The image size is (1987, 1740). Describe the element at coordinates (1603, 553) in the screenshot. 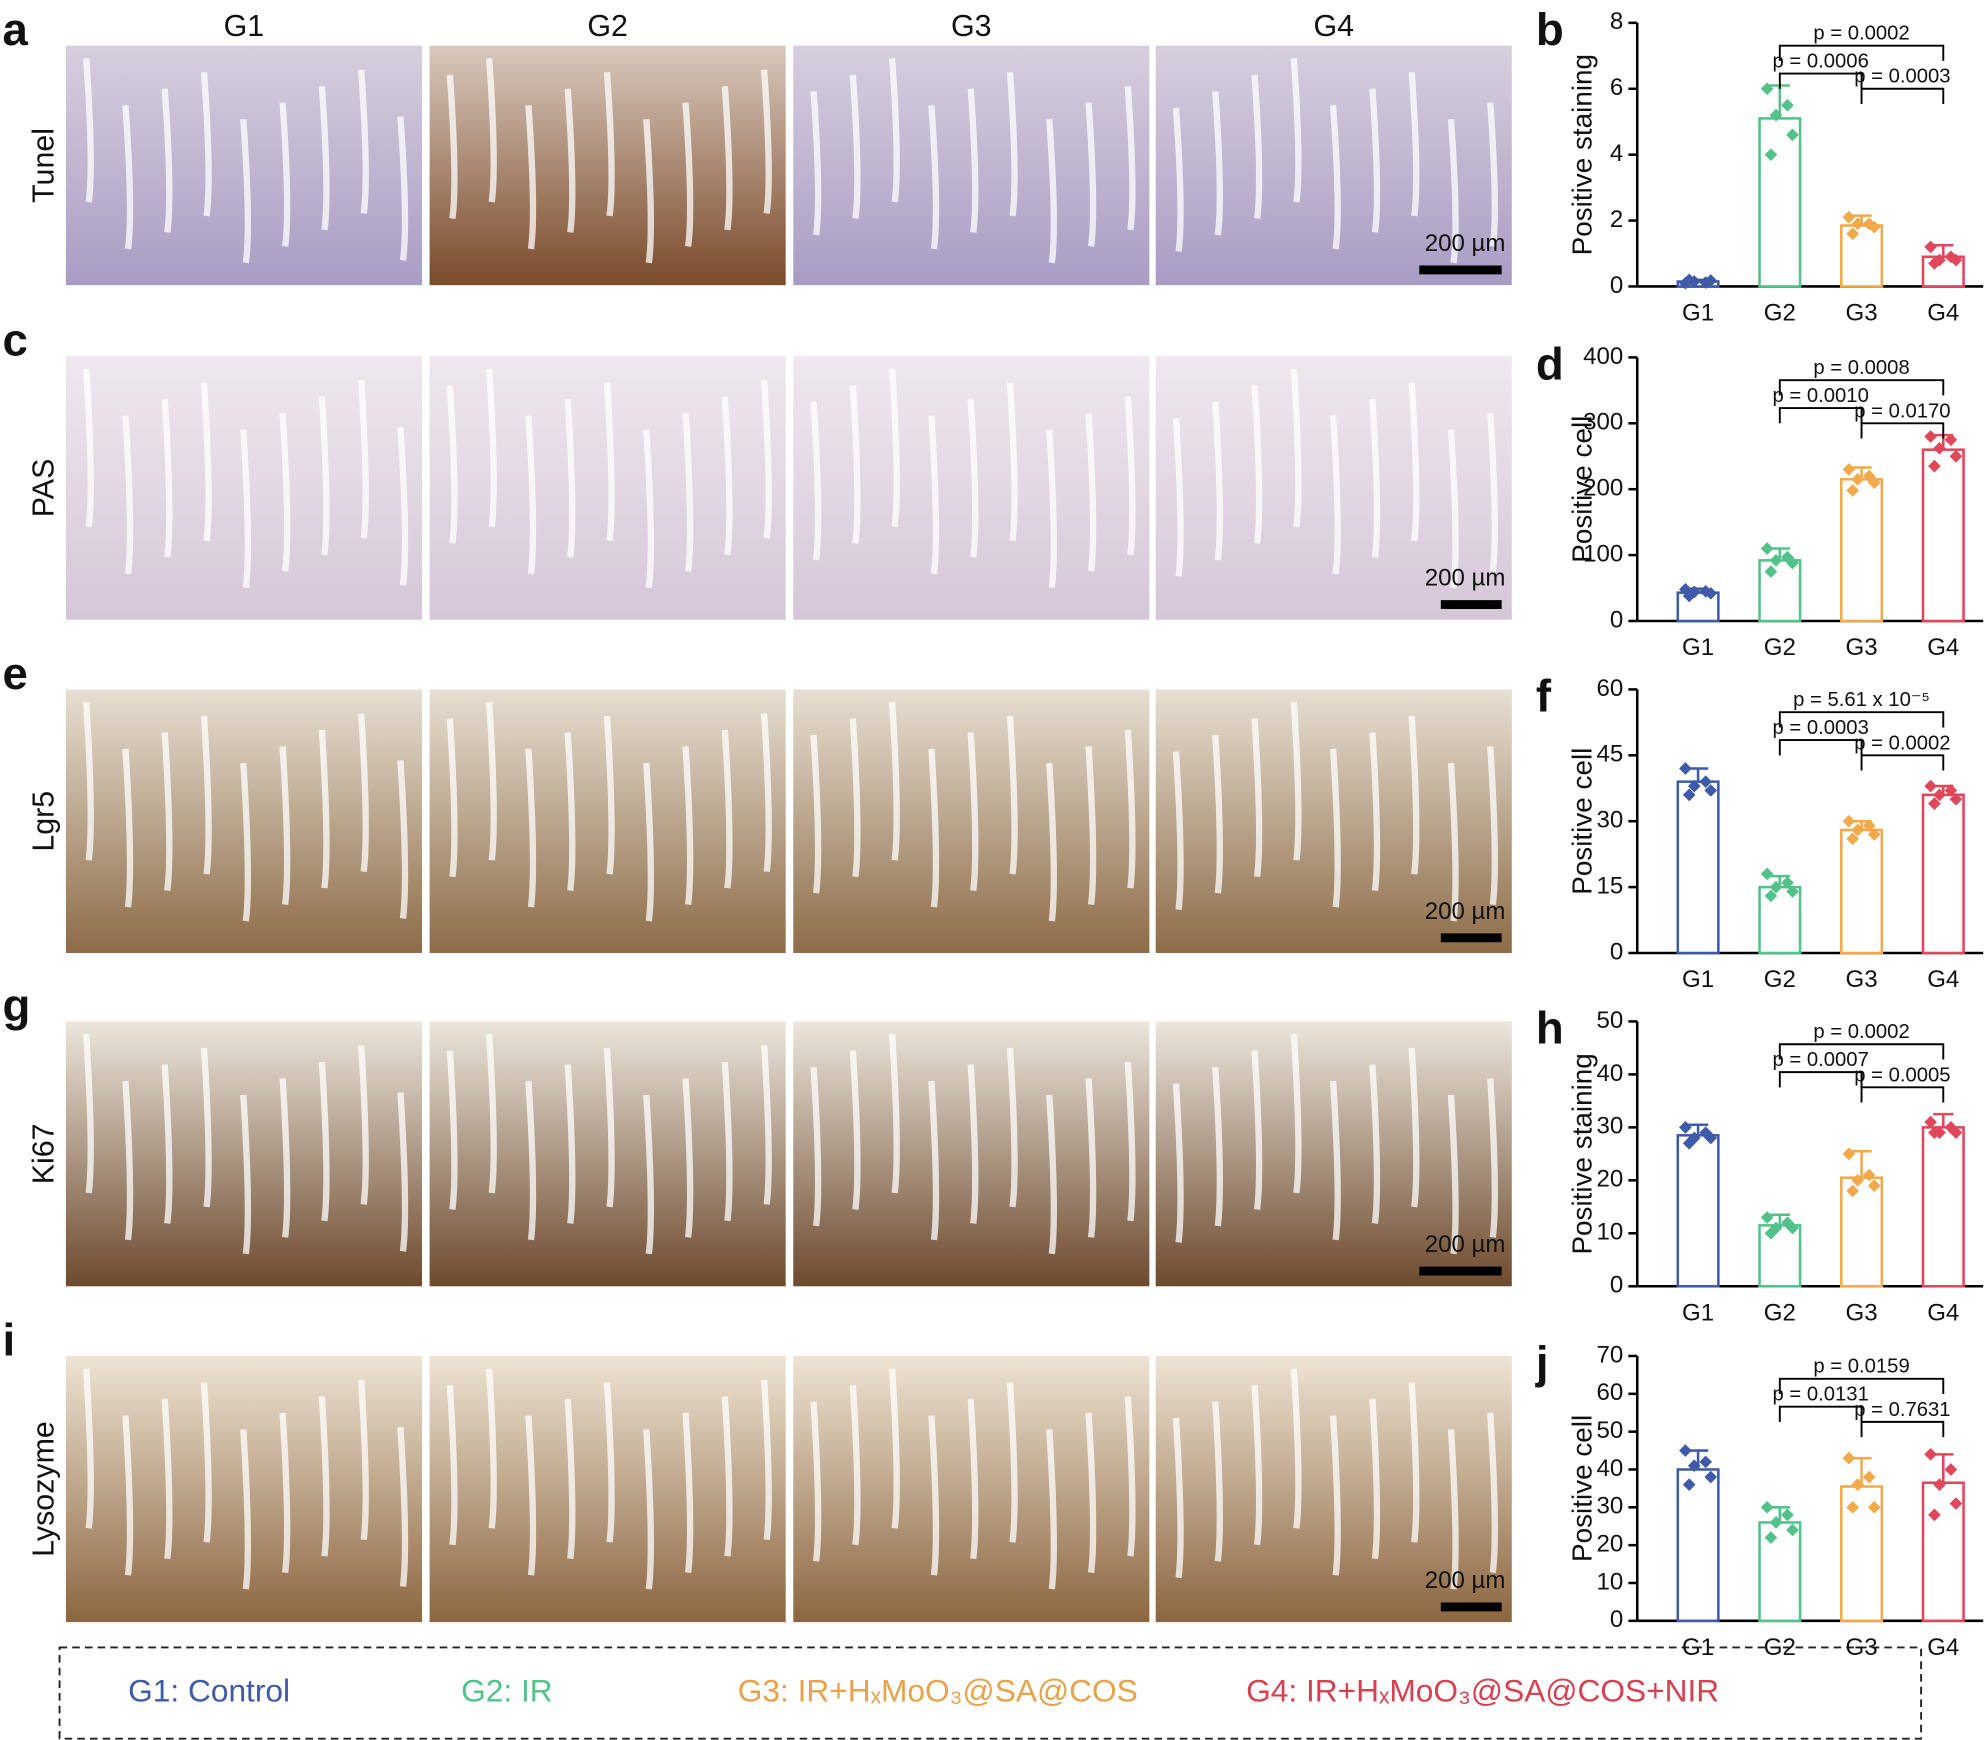

I see `y-tick-label: 100` at that location.